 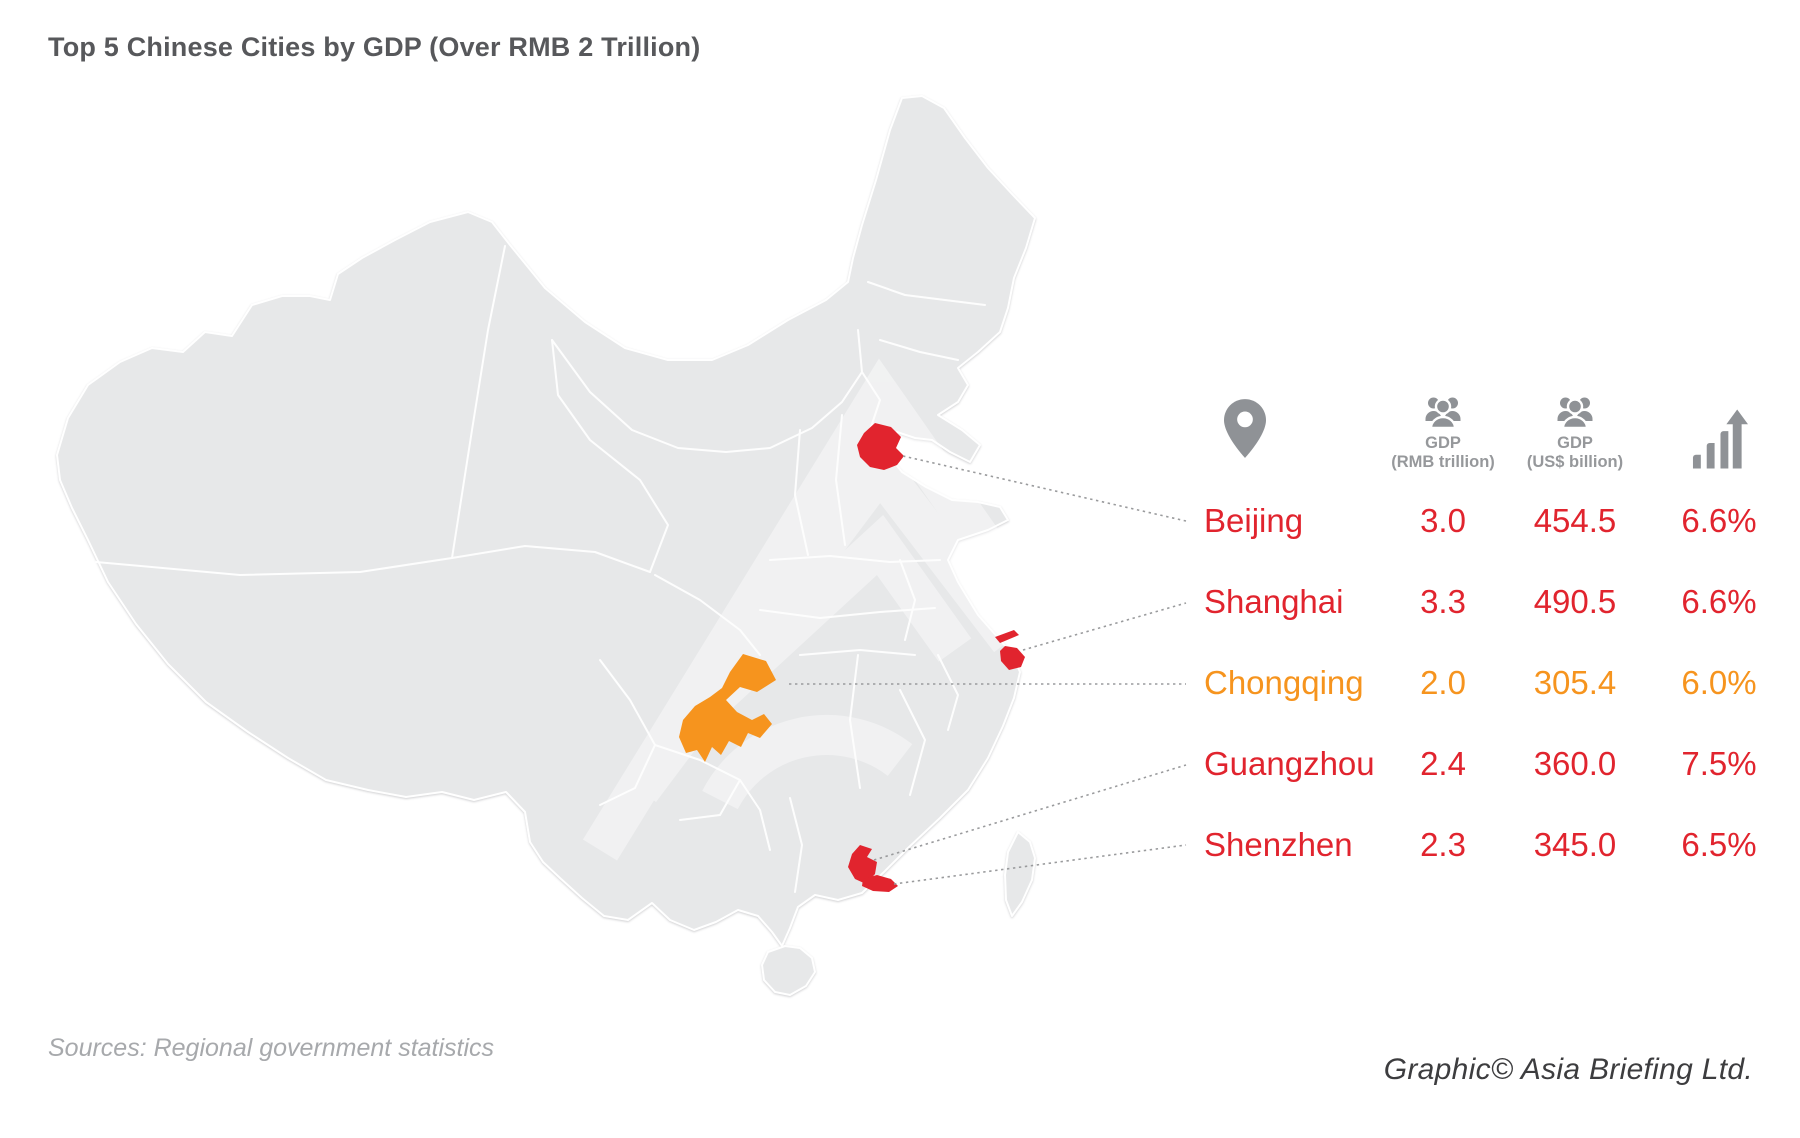 What do you see at coordinates (1274, 601) in the screenshot?
I see `city-name: Shanghai` at bounding box center [1274, 601].